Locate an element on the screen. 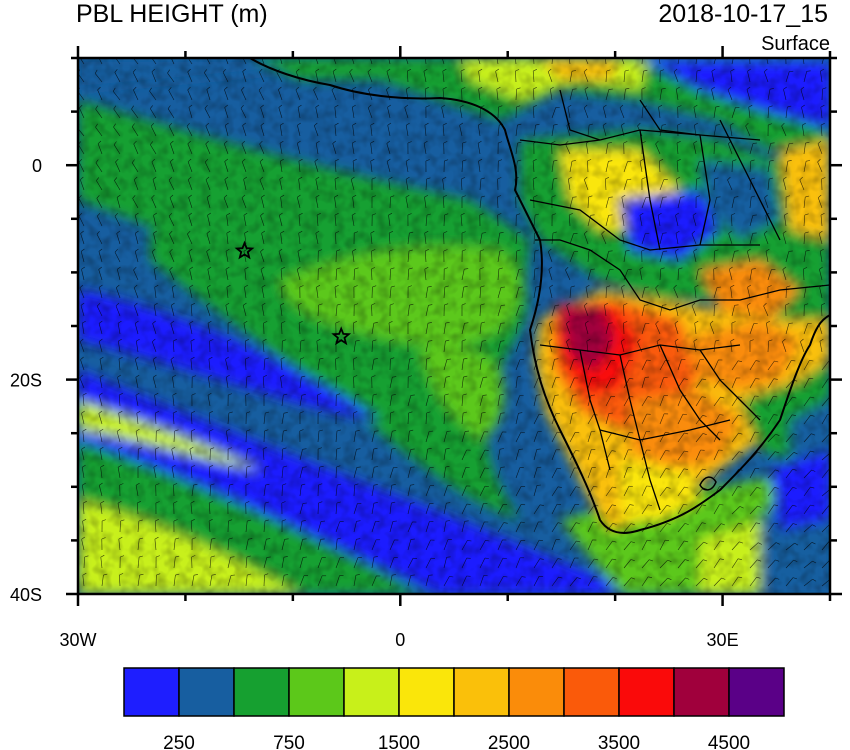 This screenshot has height=750, width=850. colorbar: 250 750 1500 2500 3500 4500 is located at coordinates (454, 708).